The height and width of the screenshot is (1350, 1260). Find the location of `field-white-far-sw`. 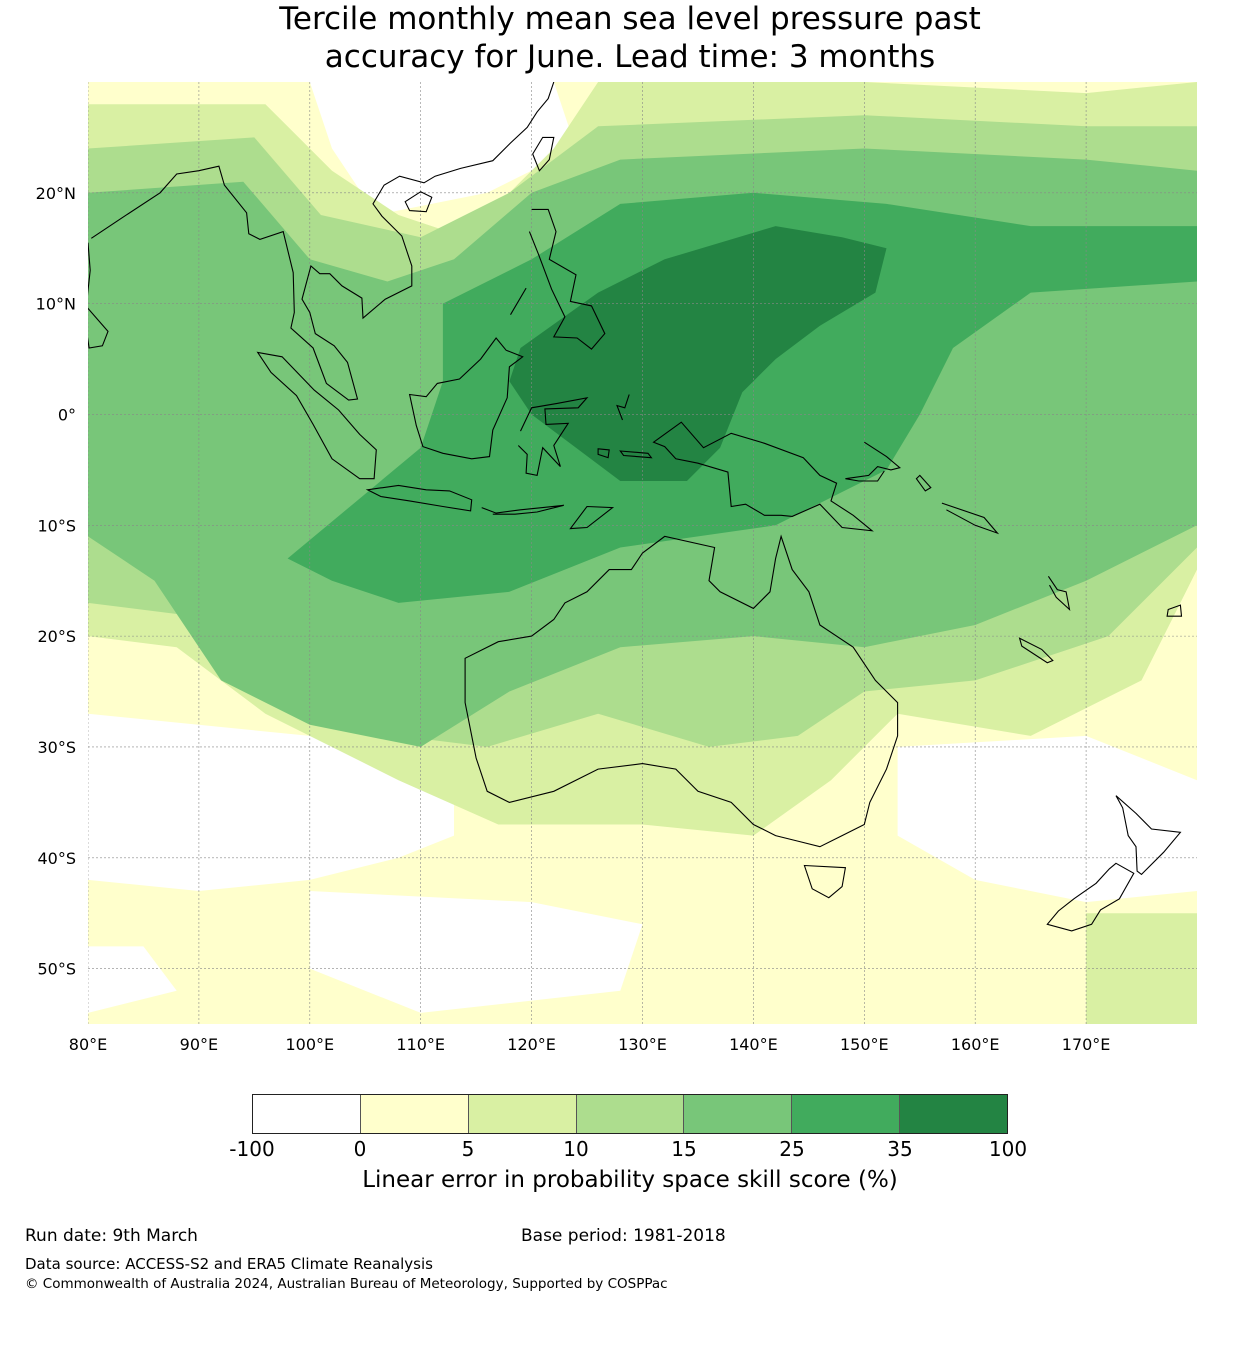

field-white-far-sw is located at coordinates (132, 979).